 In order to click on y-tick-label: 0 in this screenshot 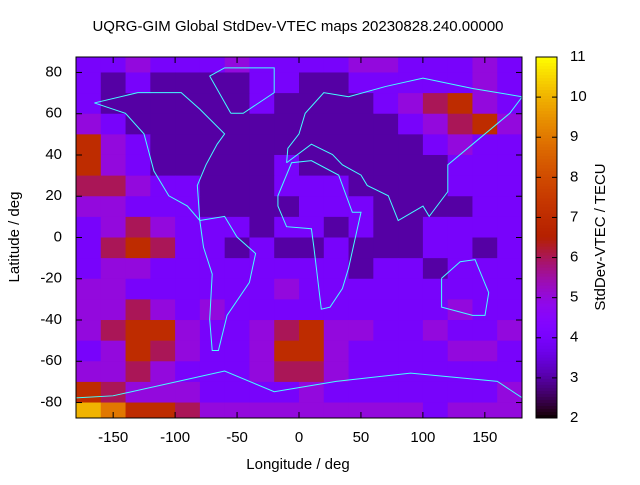, I will do `click(58, 236)`.